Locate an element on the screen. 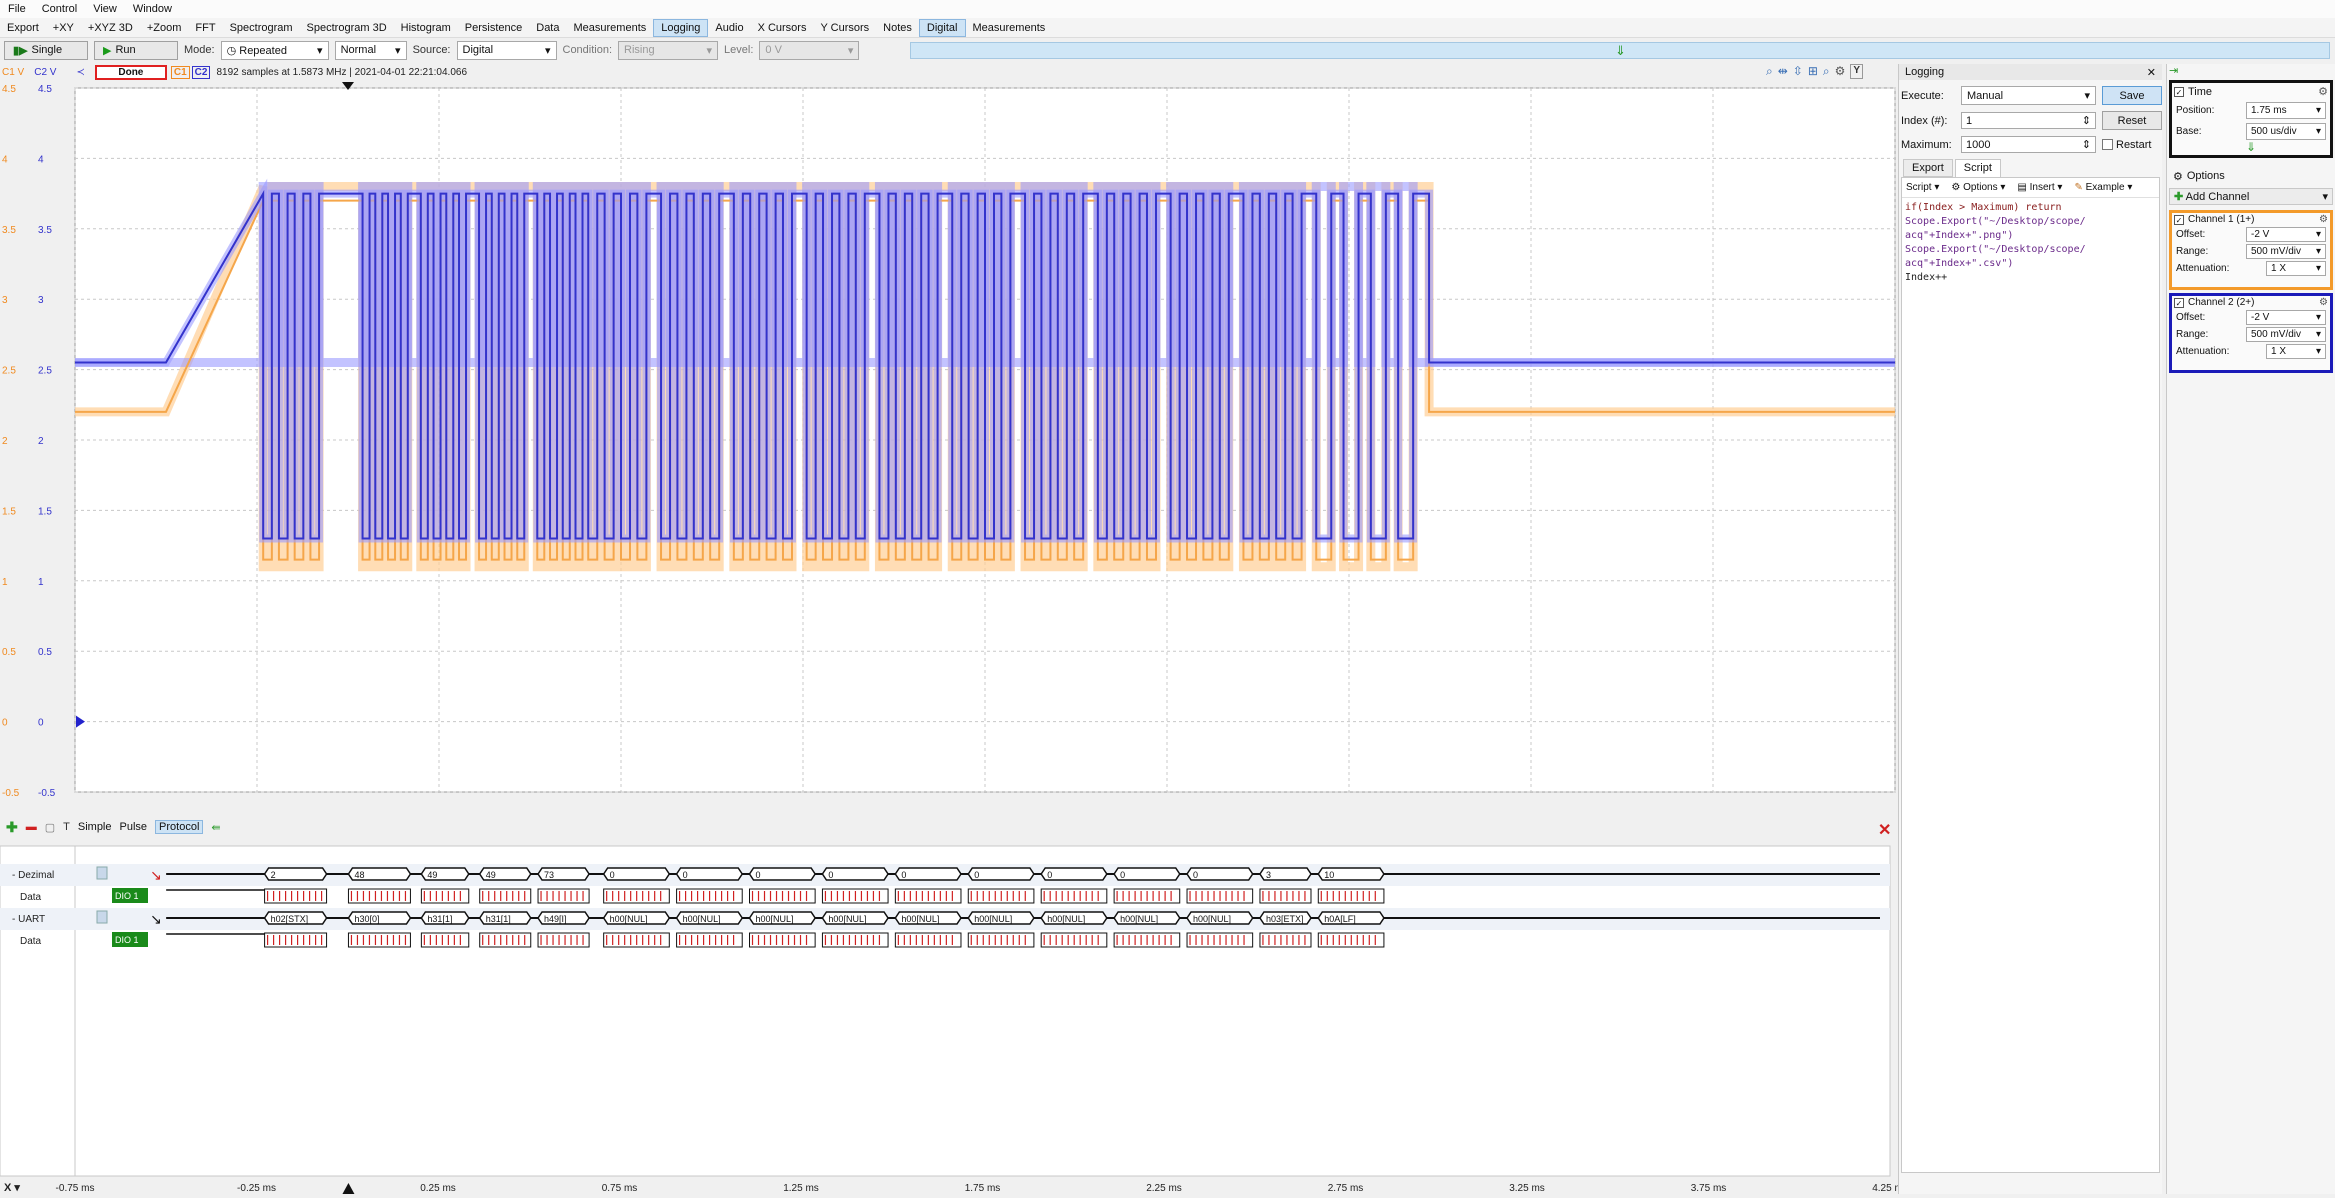 The height and width of the screenshot is (1198, 2335). toolbar-persistence: Persistence is located at coordinates (493, 27).